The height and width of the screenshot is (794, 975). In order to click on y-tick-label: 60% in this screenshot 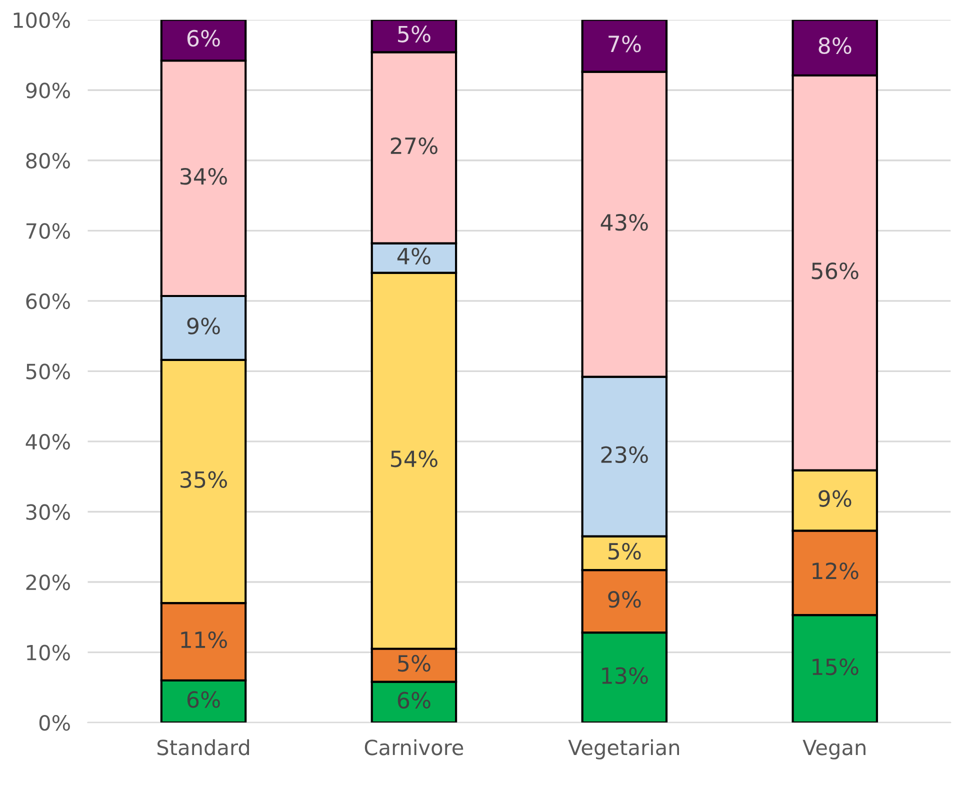, I will do `click(48, 301)`.